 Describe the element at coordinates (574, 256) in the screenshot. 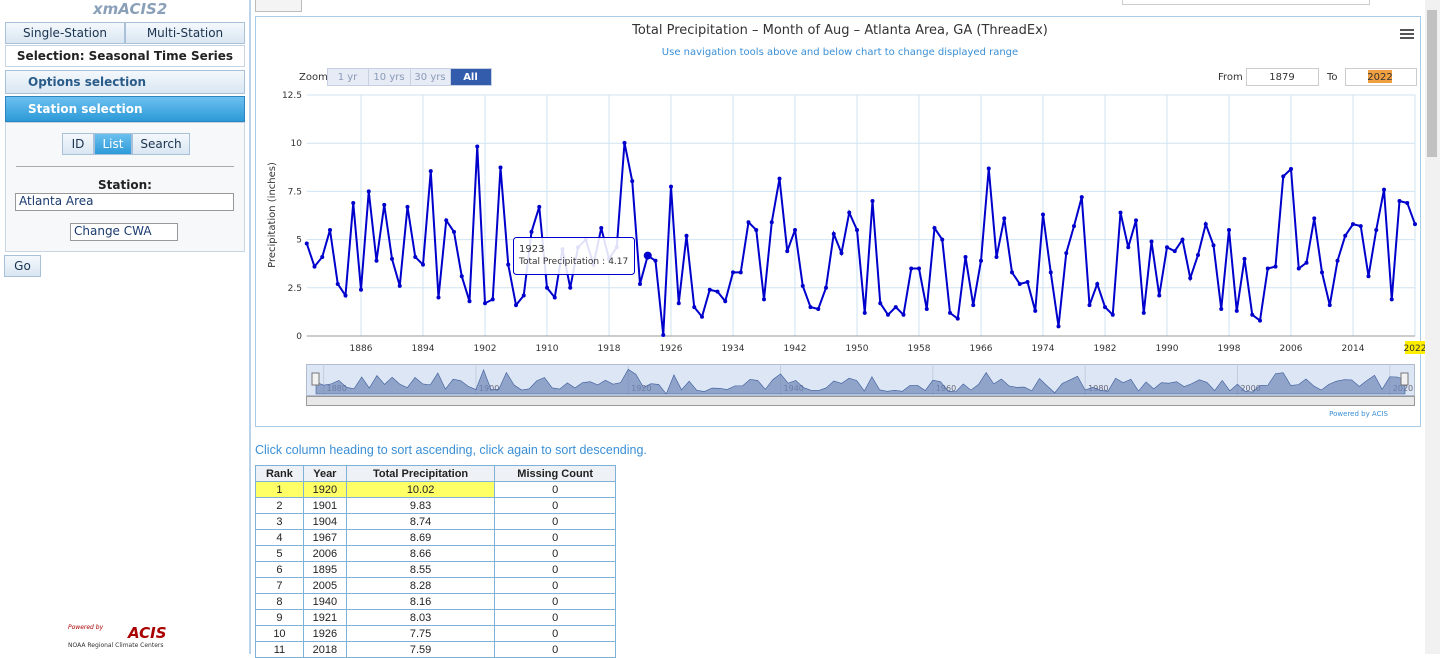

I see `tooltip` at that location.